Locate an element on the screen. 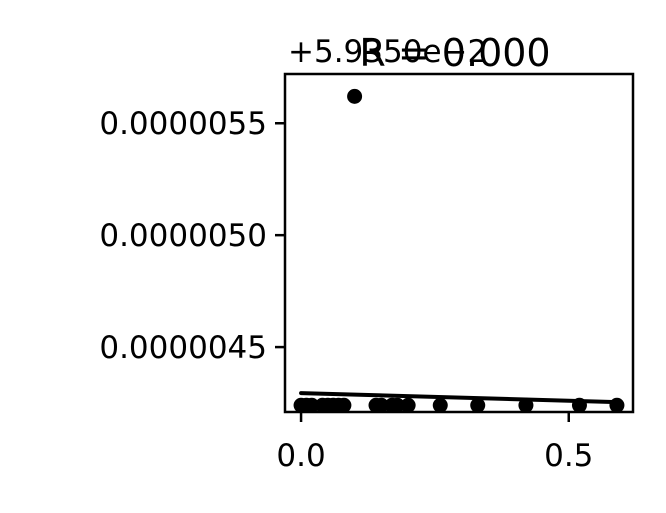 The width and height of the screenshot is (666, 513). y-tick-label: 0.0000045 is located at coordinates (183, 348).